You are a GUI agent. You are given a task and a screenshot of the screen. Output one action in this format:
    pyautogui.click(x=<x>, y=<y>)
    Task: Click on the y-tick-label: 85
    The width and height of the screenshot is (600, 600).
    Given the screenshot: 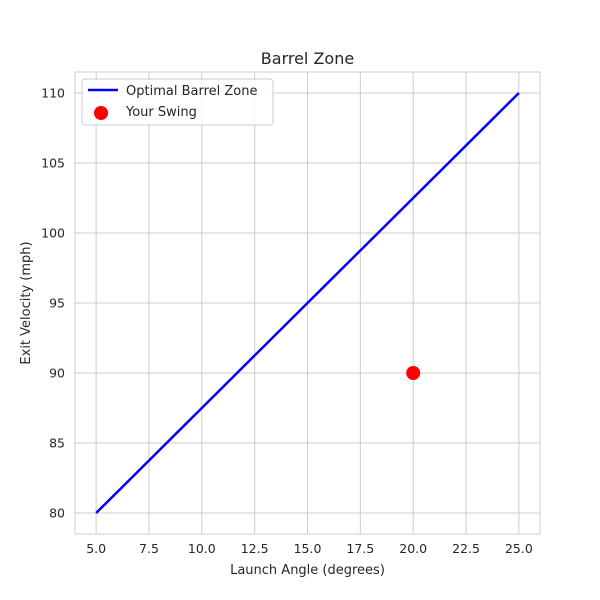 What is the action you would take?
    pyautogui.click(x=57, y=443)
    